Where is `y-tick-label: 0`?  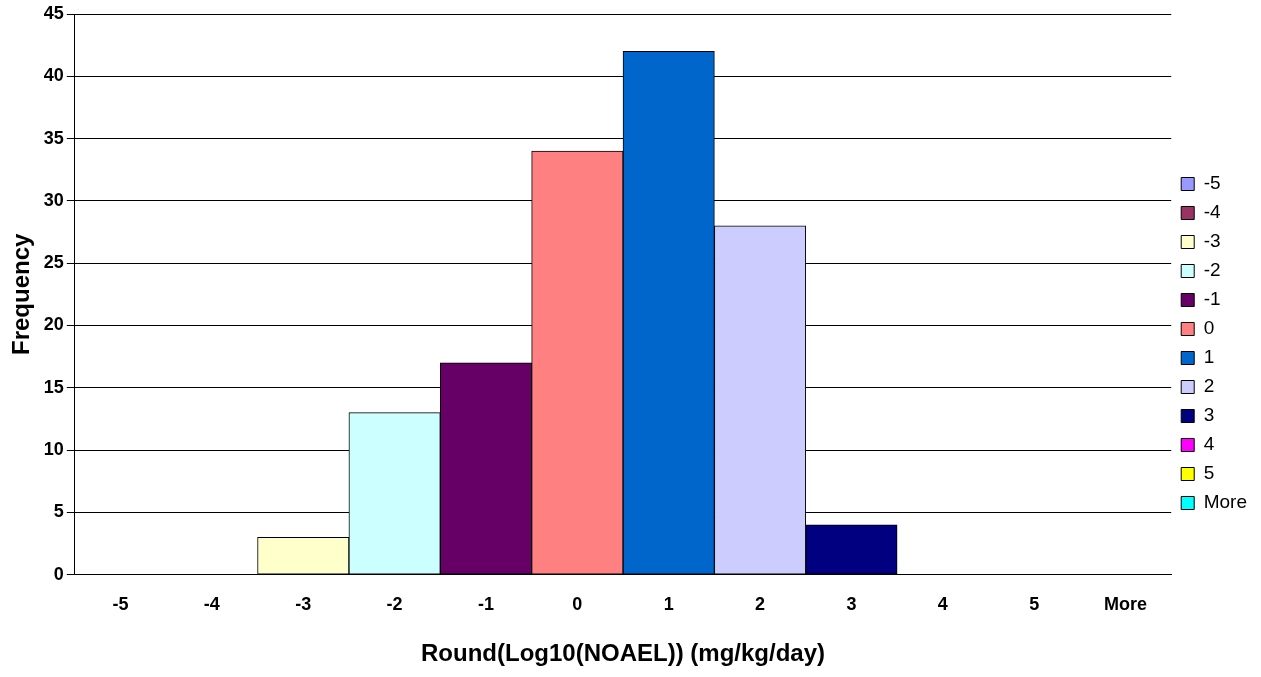 y-tick-label: 0 is located at coordinates (58, 573).